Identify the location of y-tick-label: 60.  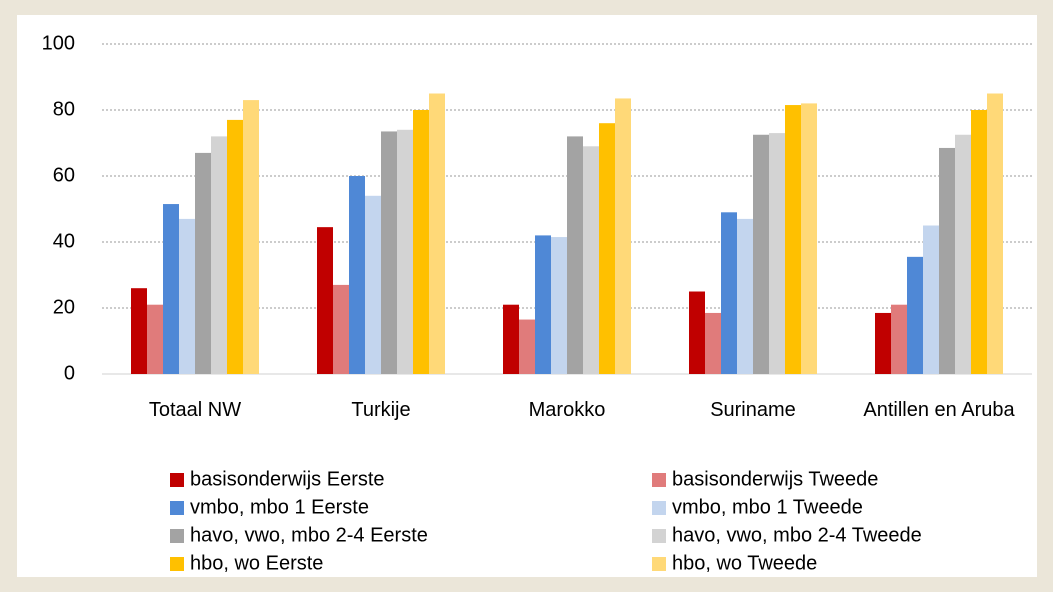
(64, 175).